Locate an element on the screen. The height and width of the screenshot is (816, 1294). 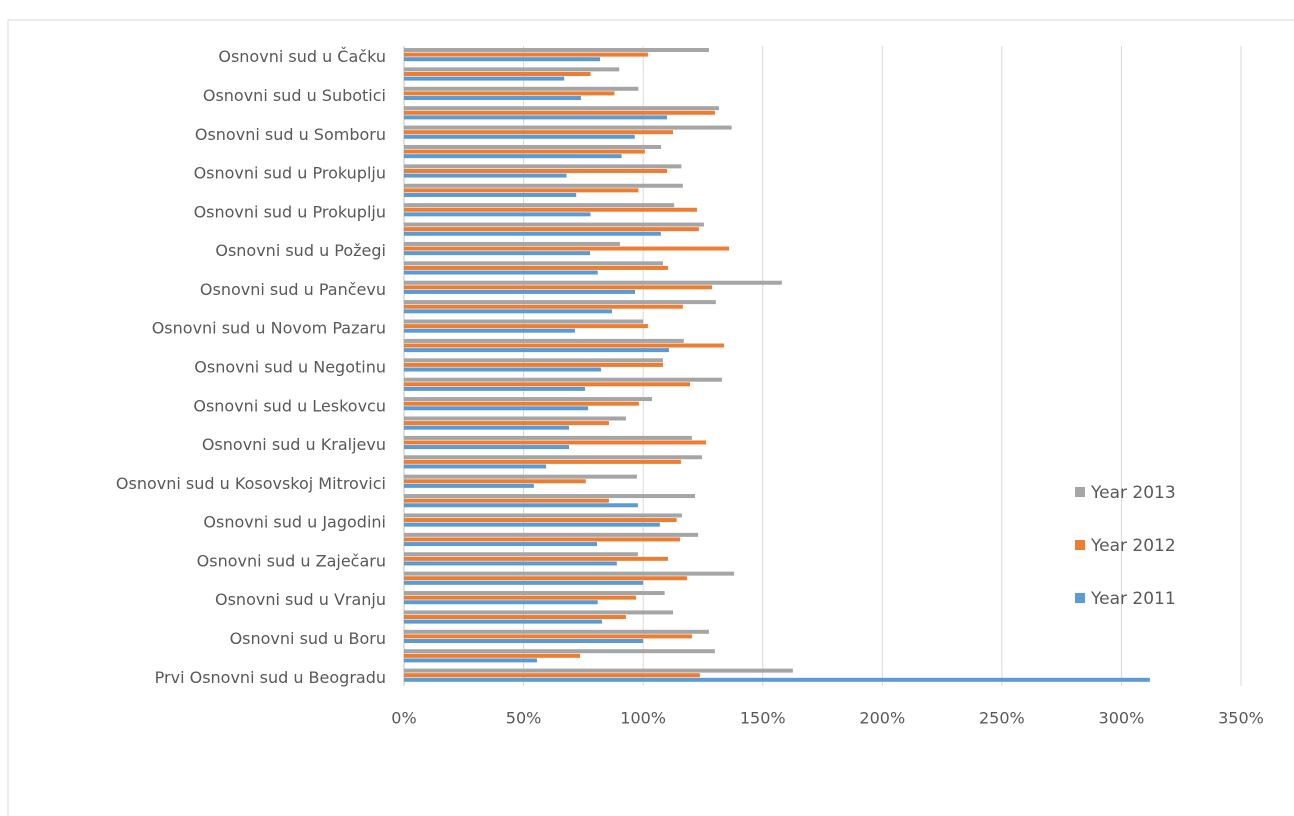
y-tick-label: Osnovni sud u Somboru is located at coordinates (290, 134).